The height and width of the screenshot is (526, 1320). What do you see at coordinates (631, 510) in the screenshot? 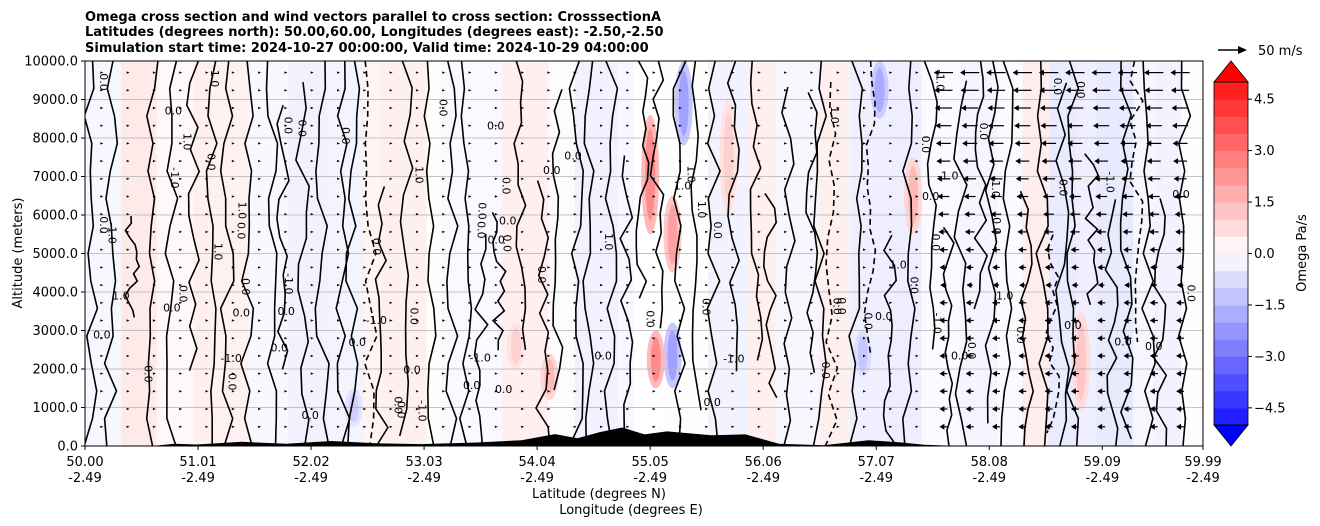
I see `x-axis-label-longitude: Longitude (degrees E)` at bounding box center [631, 510].